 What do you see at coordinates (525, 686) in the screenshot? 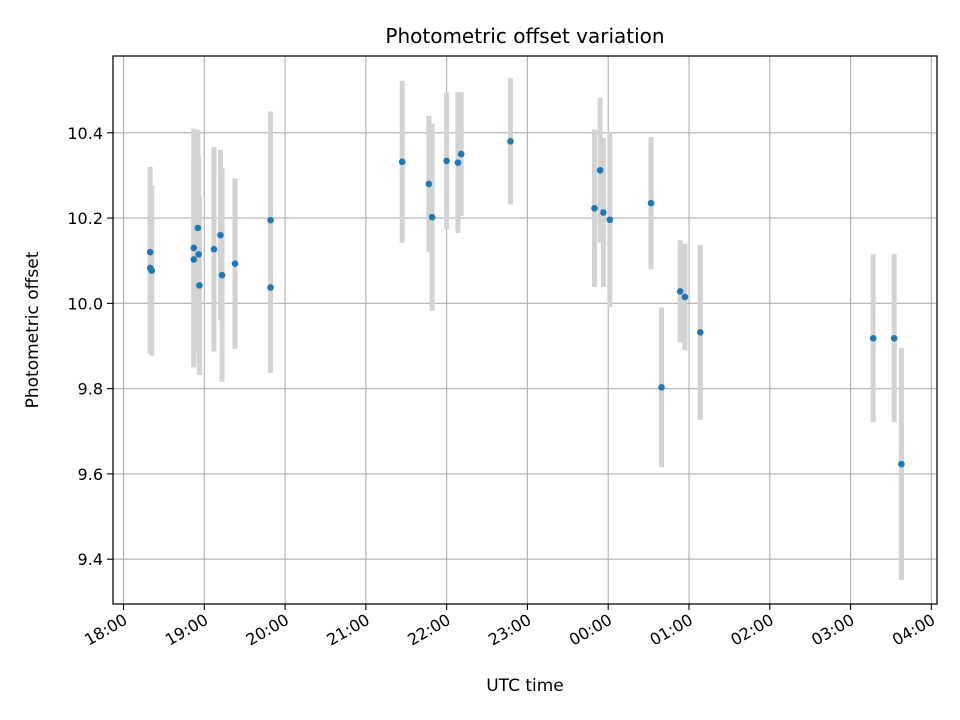
I see `x-axis-label: UTC time` at bounding box center [525, 686].